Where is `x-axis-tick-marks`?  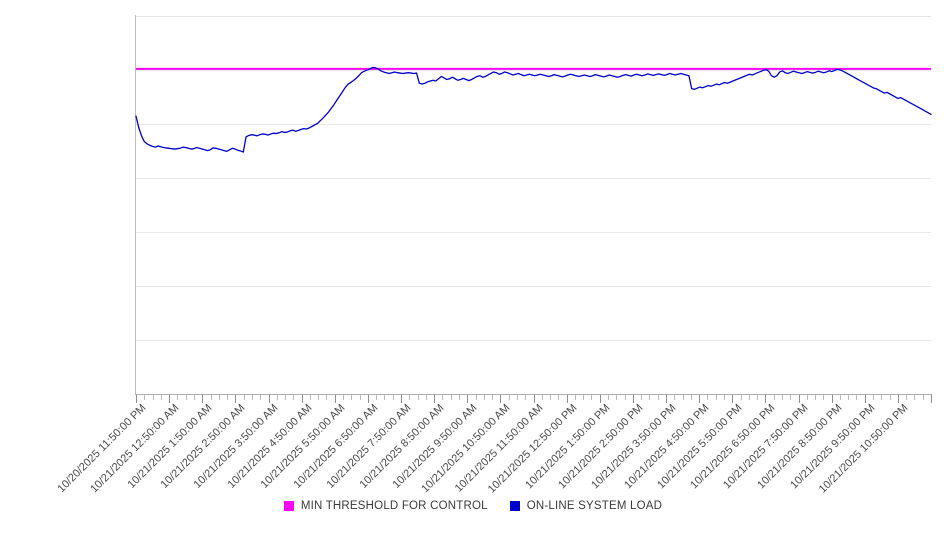 x-axis-tick-marks is located at coordinates (534, 399).